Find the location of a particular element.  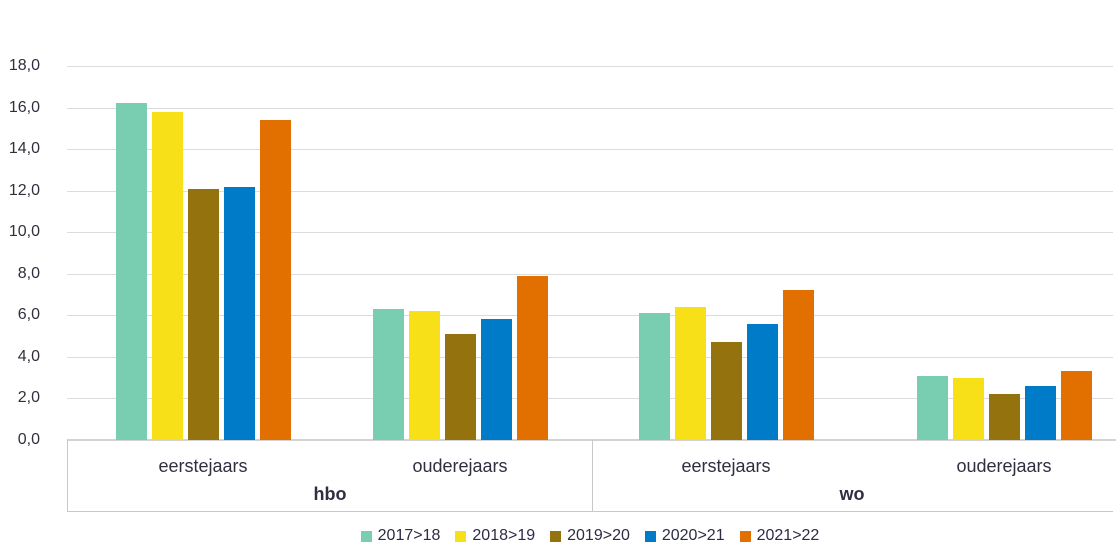

legend-item: 2018>19 is located at coordinates (495, 536).